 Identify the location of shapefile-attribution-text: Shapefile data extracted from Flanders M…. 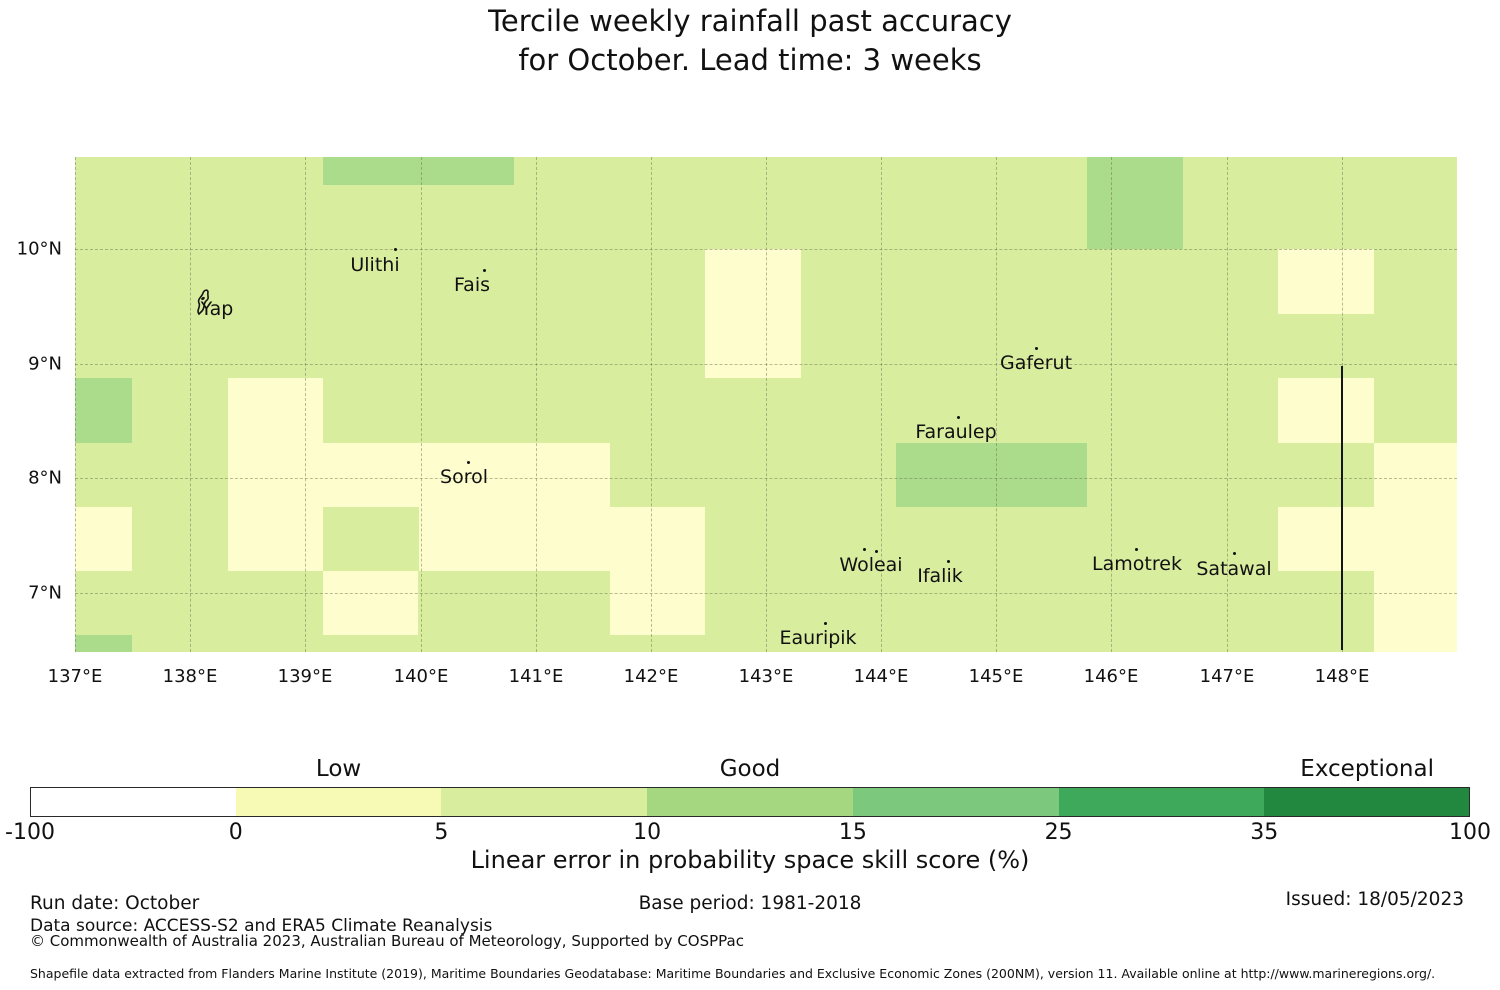
(733, 973).